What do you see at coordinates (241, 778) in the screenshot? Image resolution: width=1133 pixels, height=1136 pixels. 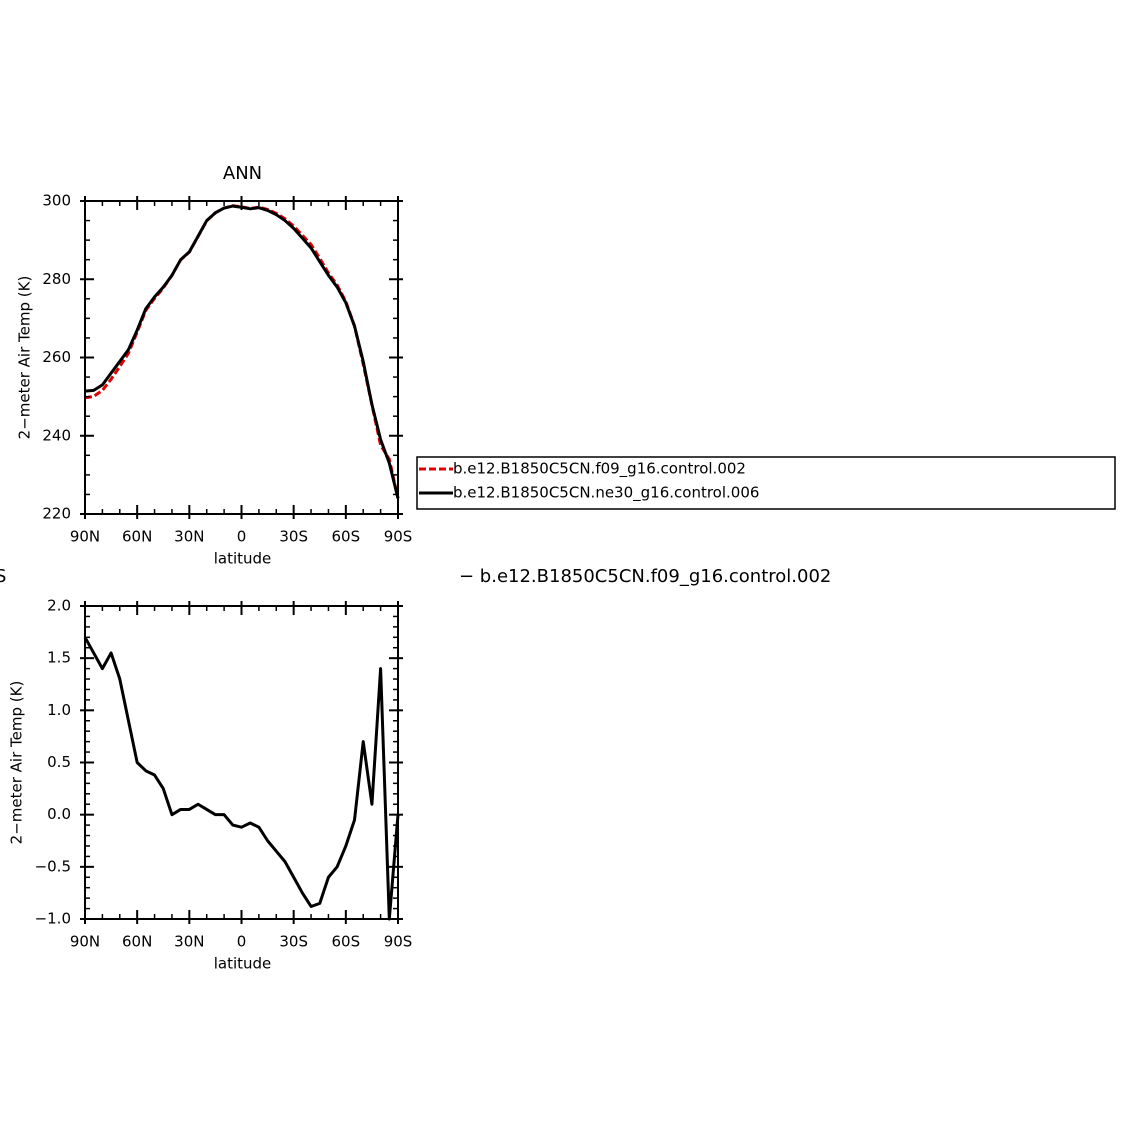 I see `series-line` at bounding box center [241, 778].